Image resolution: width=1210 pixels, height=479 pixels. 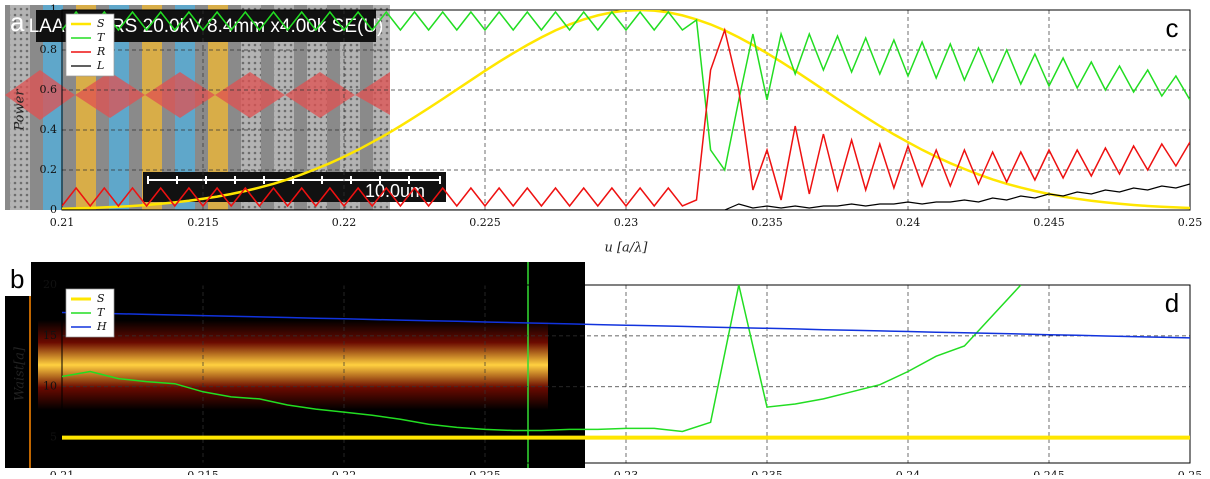 I want to click on y-tick-label: 0.6, so click(x=49, y=89).